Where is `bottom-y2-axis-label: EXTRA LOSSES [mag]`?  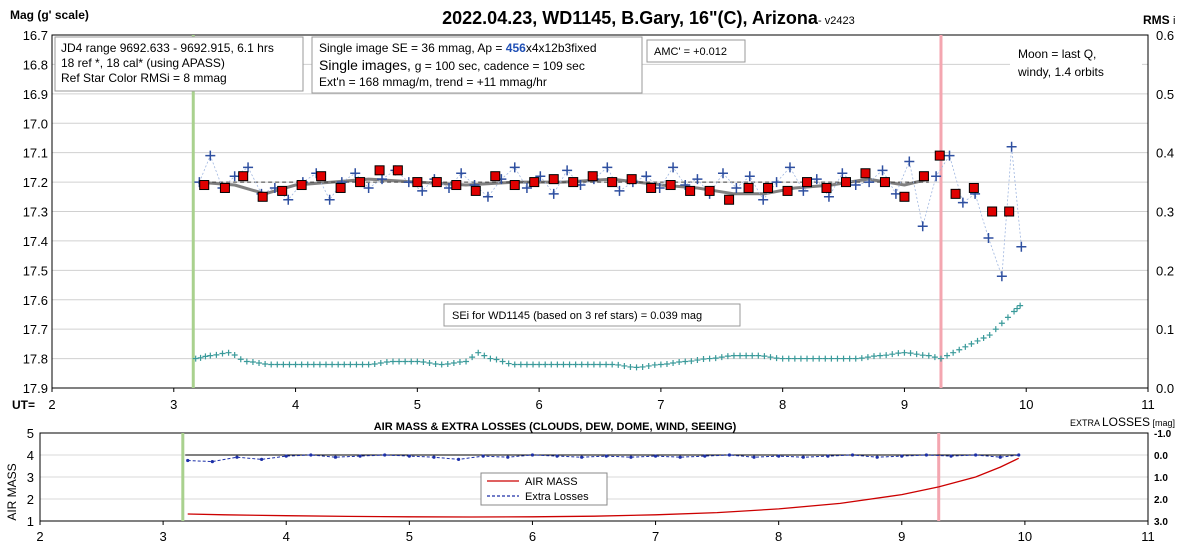 bottom-y2-axis-label: EXTRA LOSSES [mag] is located at coordinates (1122, 422).